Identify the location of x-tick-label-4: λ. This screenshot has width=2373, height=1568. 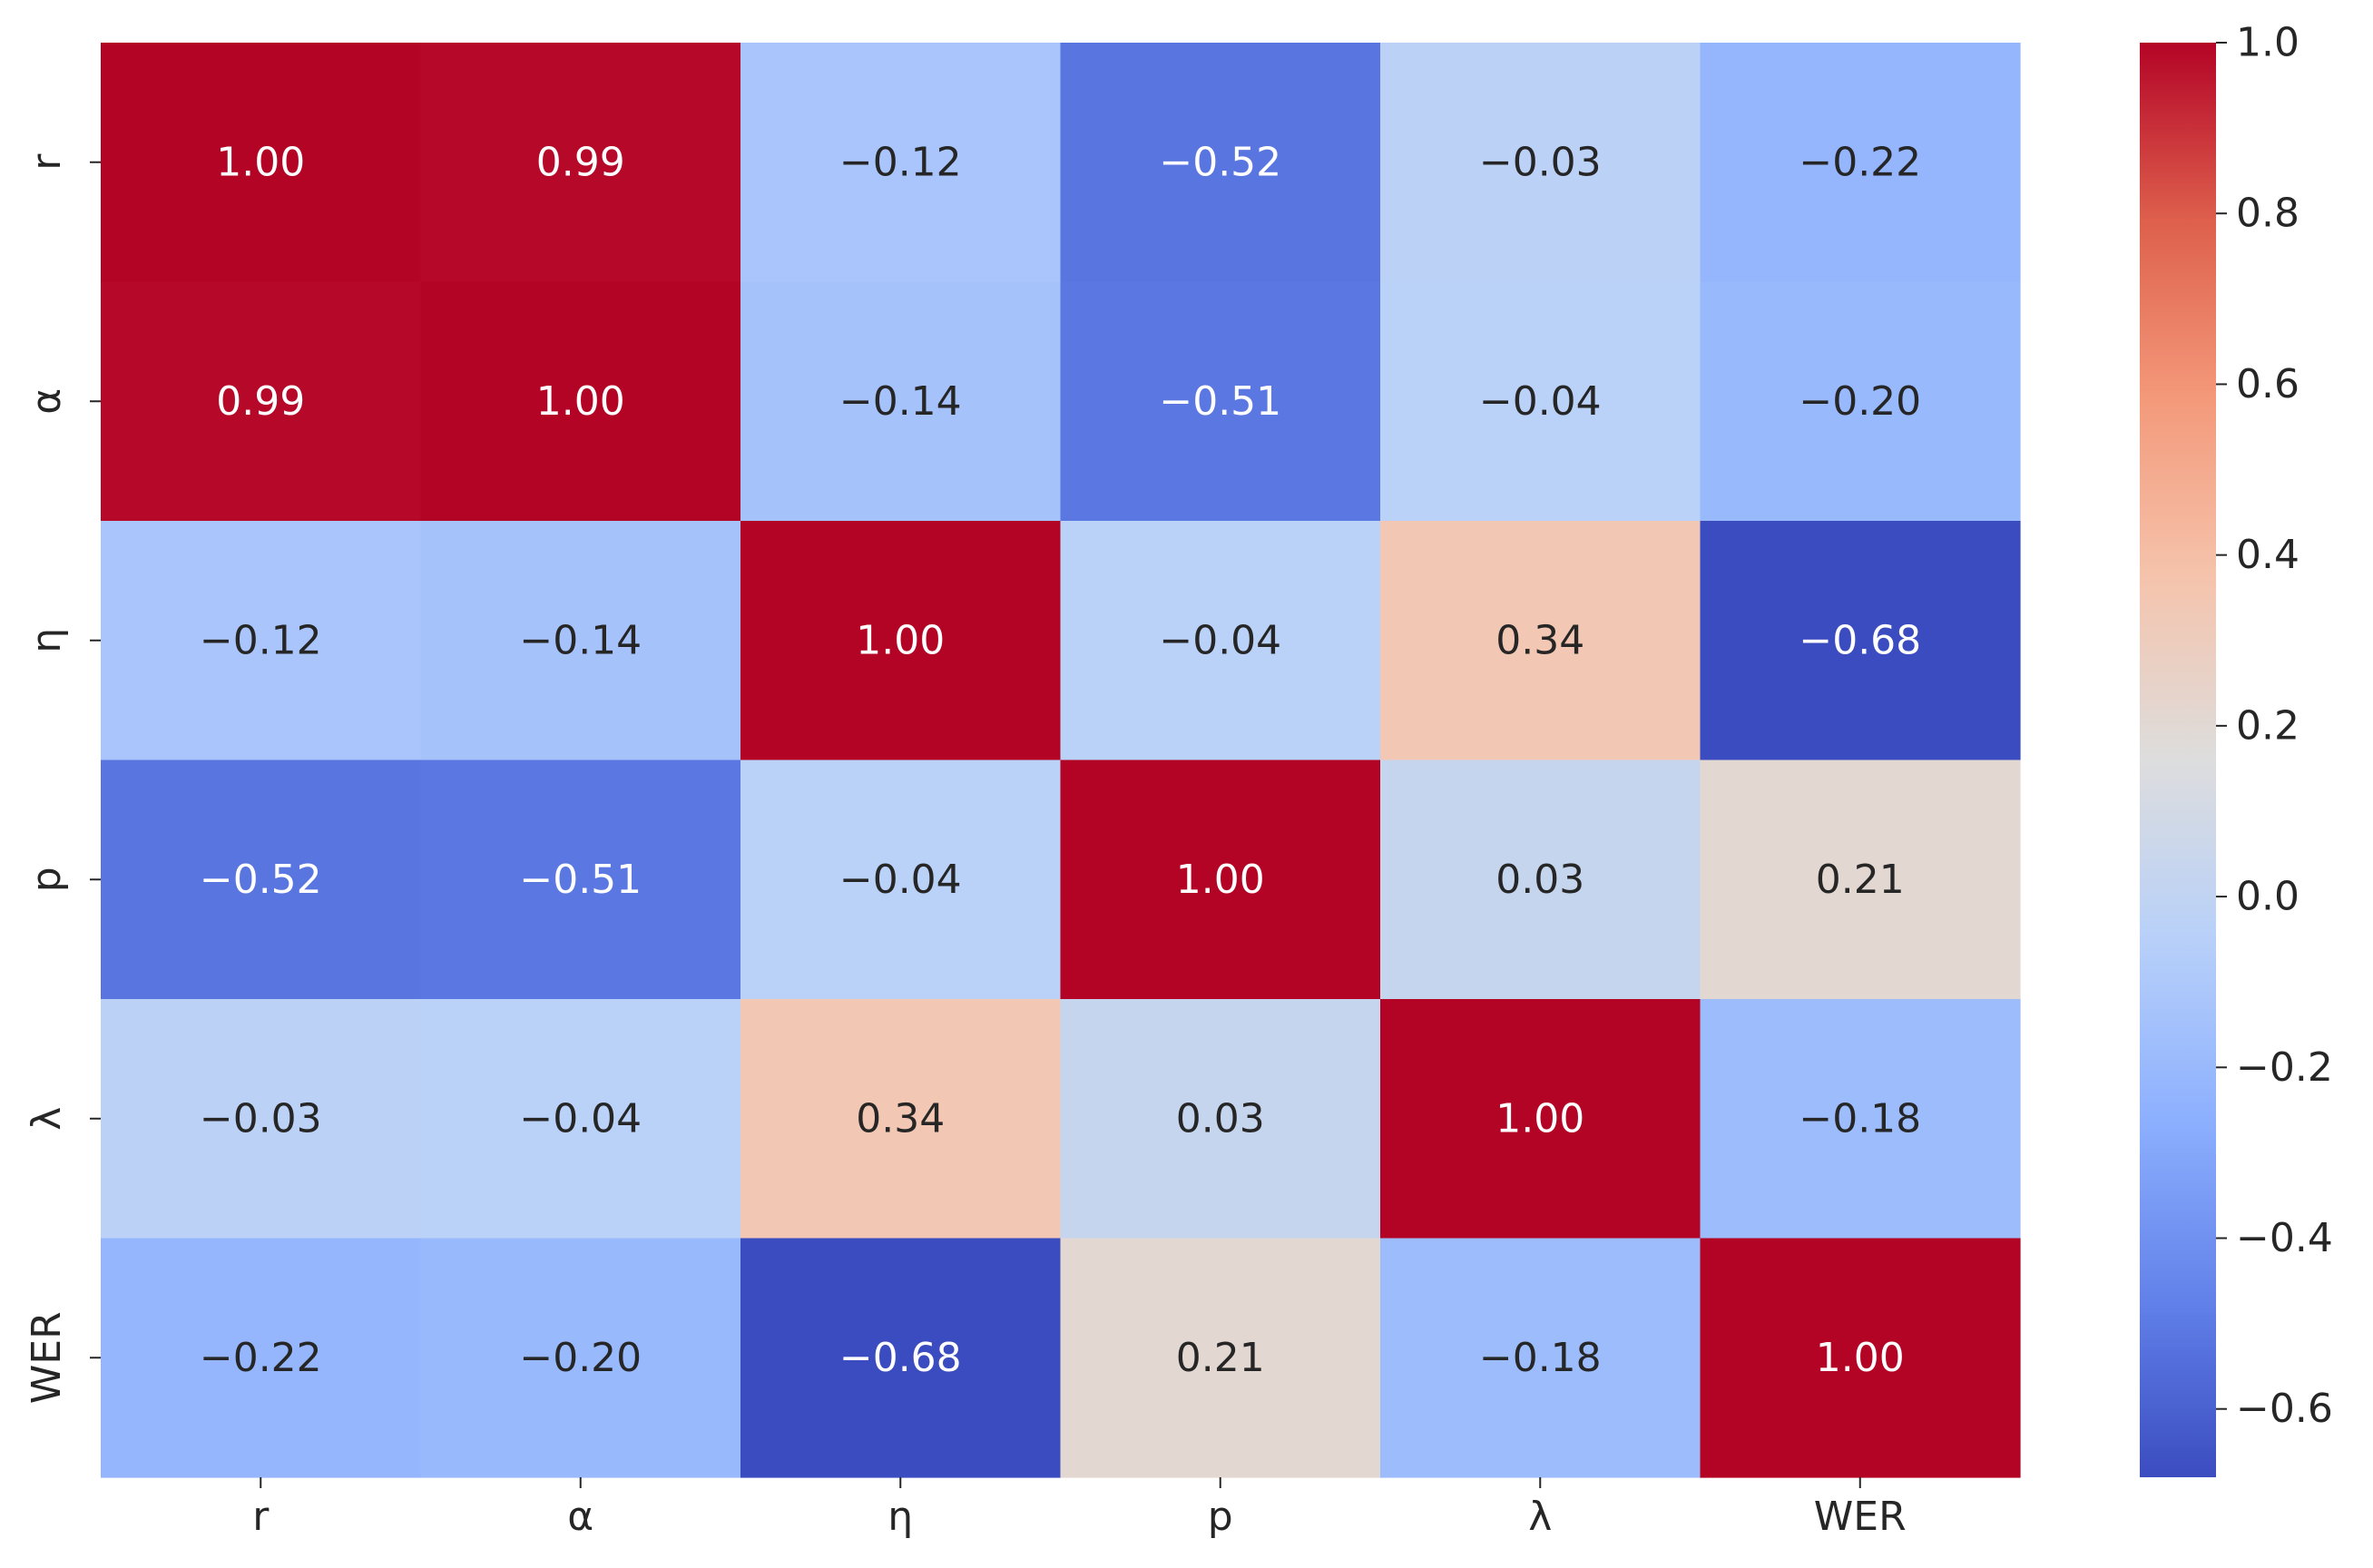
(1540, 1517).